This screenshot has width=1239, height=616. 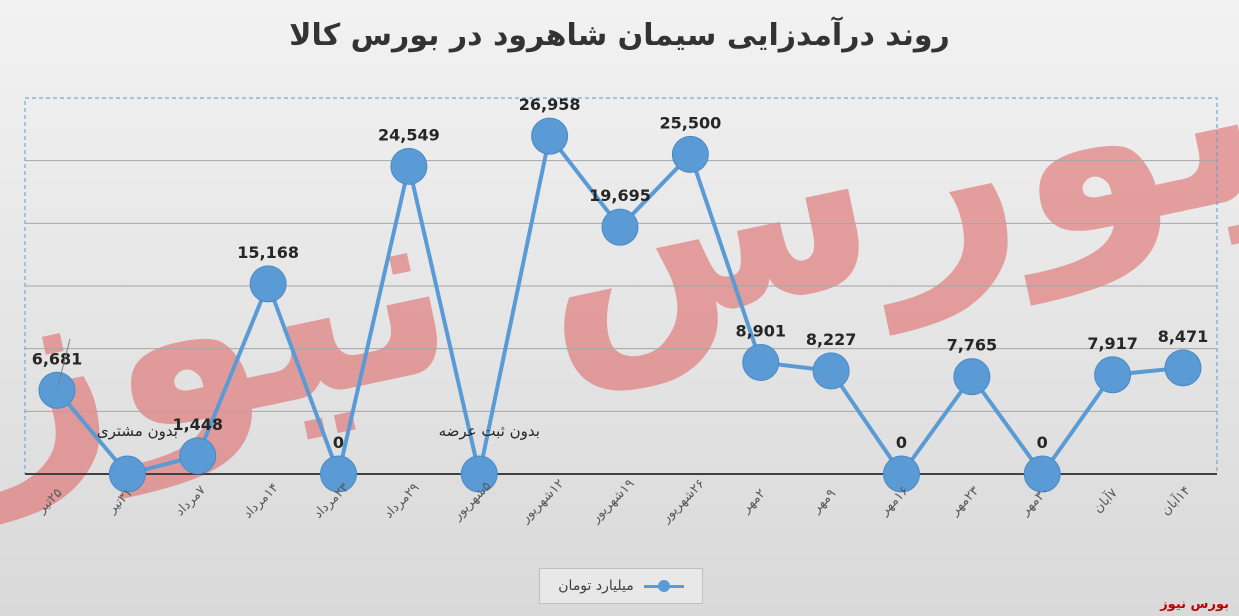 I want to click on leader-line, so click(x=64, y=362).